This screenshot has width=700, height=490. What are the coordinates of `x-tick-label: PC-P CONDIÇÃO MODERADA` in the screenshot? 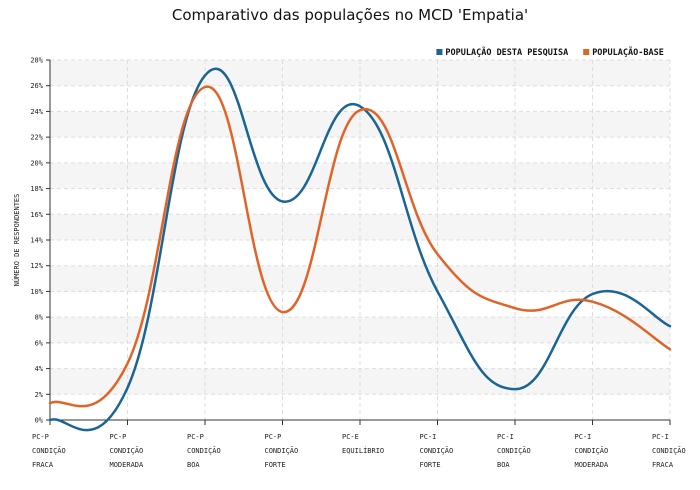 It's located at (127, 451).